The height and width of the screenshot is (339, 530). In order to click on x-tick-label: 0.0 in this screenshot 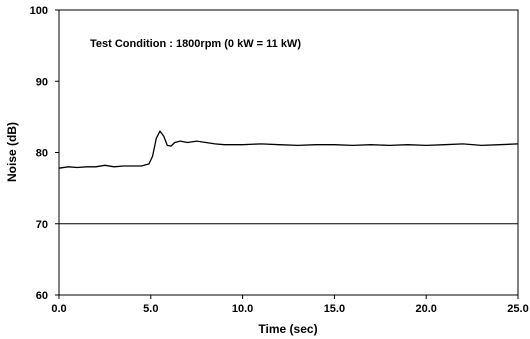, I will do `click(58, 309)`.